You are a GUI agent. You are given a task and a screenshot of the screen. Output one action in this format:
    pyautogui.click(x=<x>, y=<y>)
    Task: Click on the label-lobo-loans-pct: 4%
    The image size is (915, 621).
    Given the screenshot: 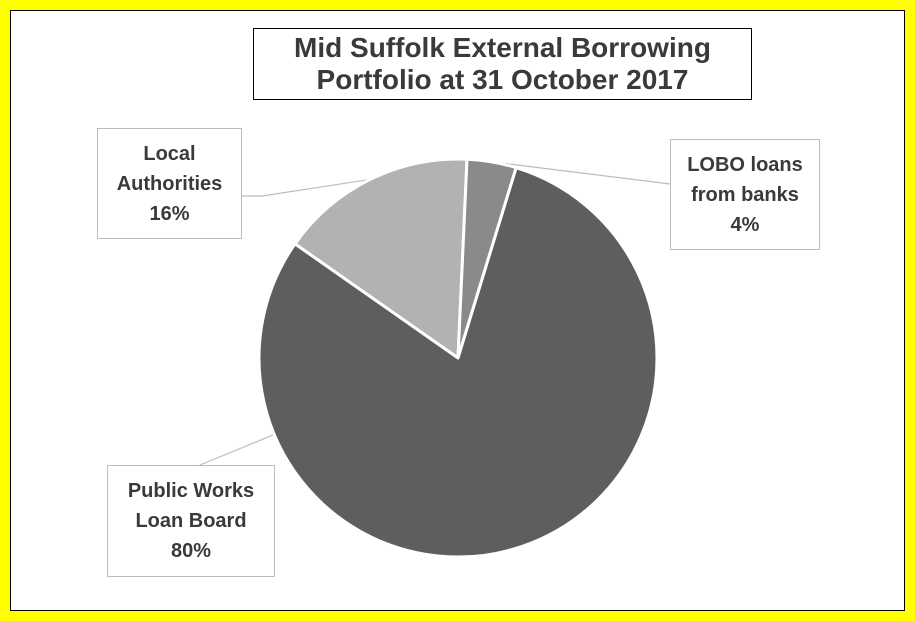 What is the action you would take?
    pyautogui.click(x=745, y=224)
    